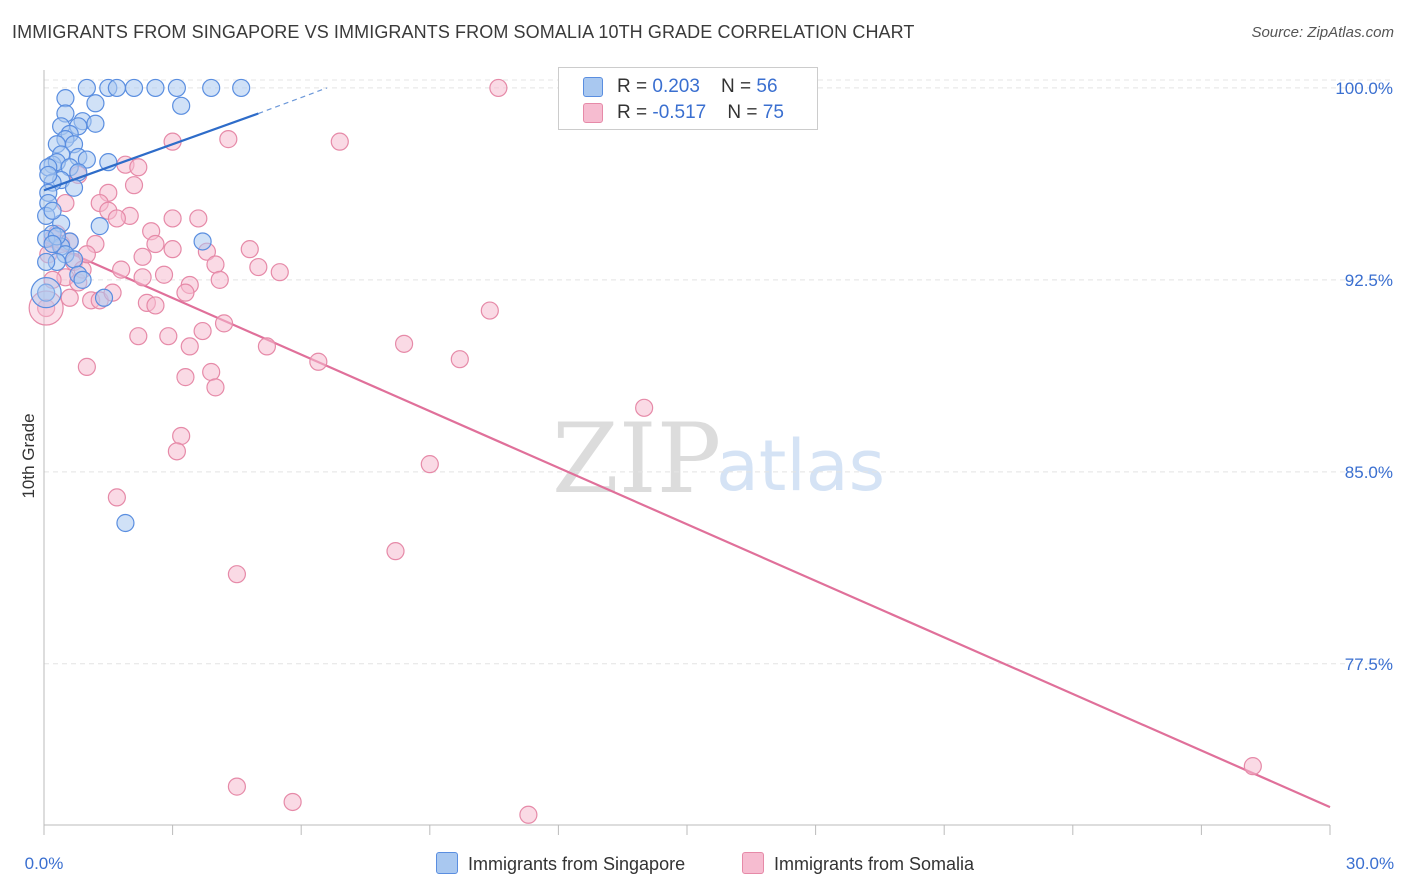 This screenshot has width=1406, height=892. I want to click on watermark: ZIP atlas, so click(718, 459).